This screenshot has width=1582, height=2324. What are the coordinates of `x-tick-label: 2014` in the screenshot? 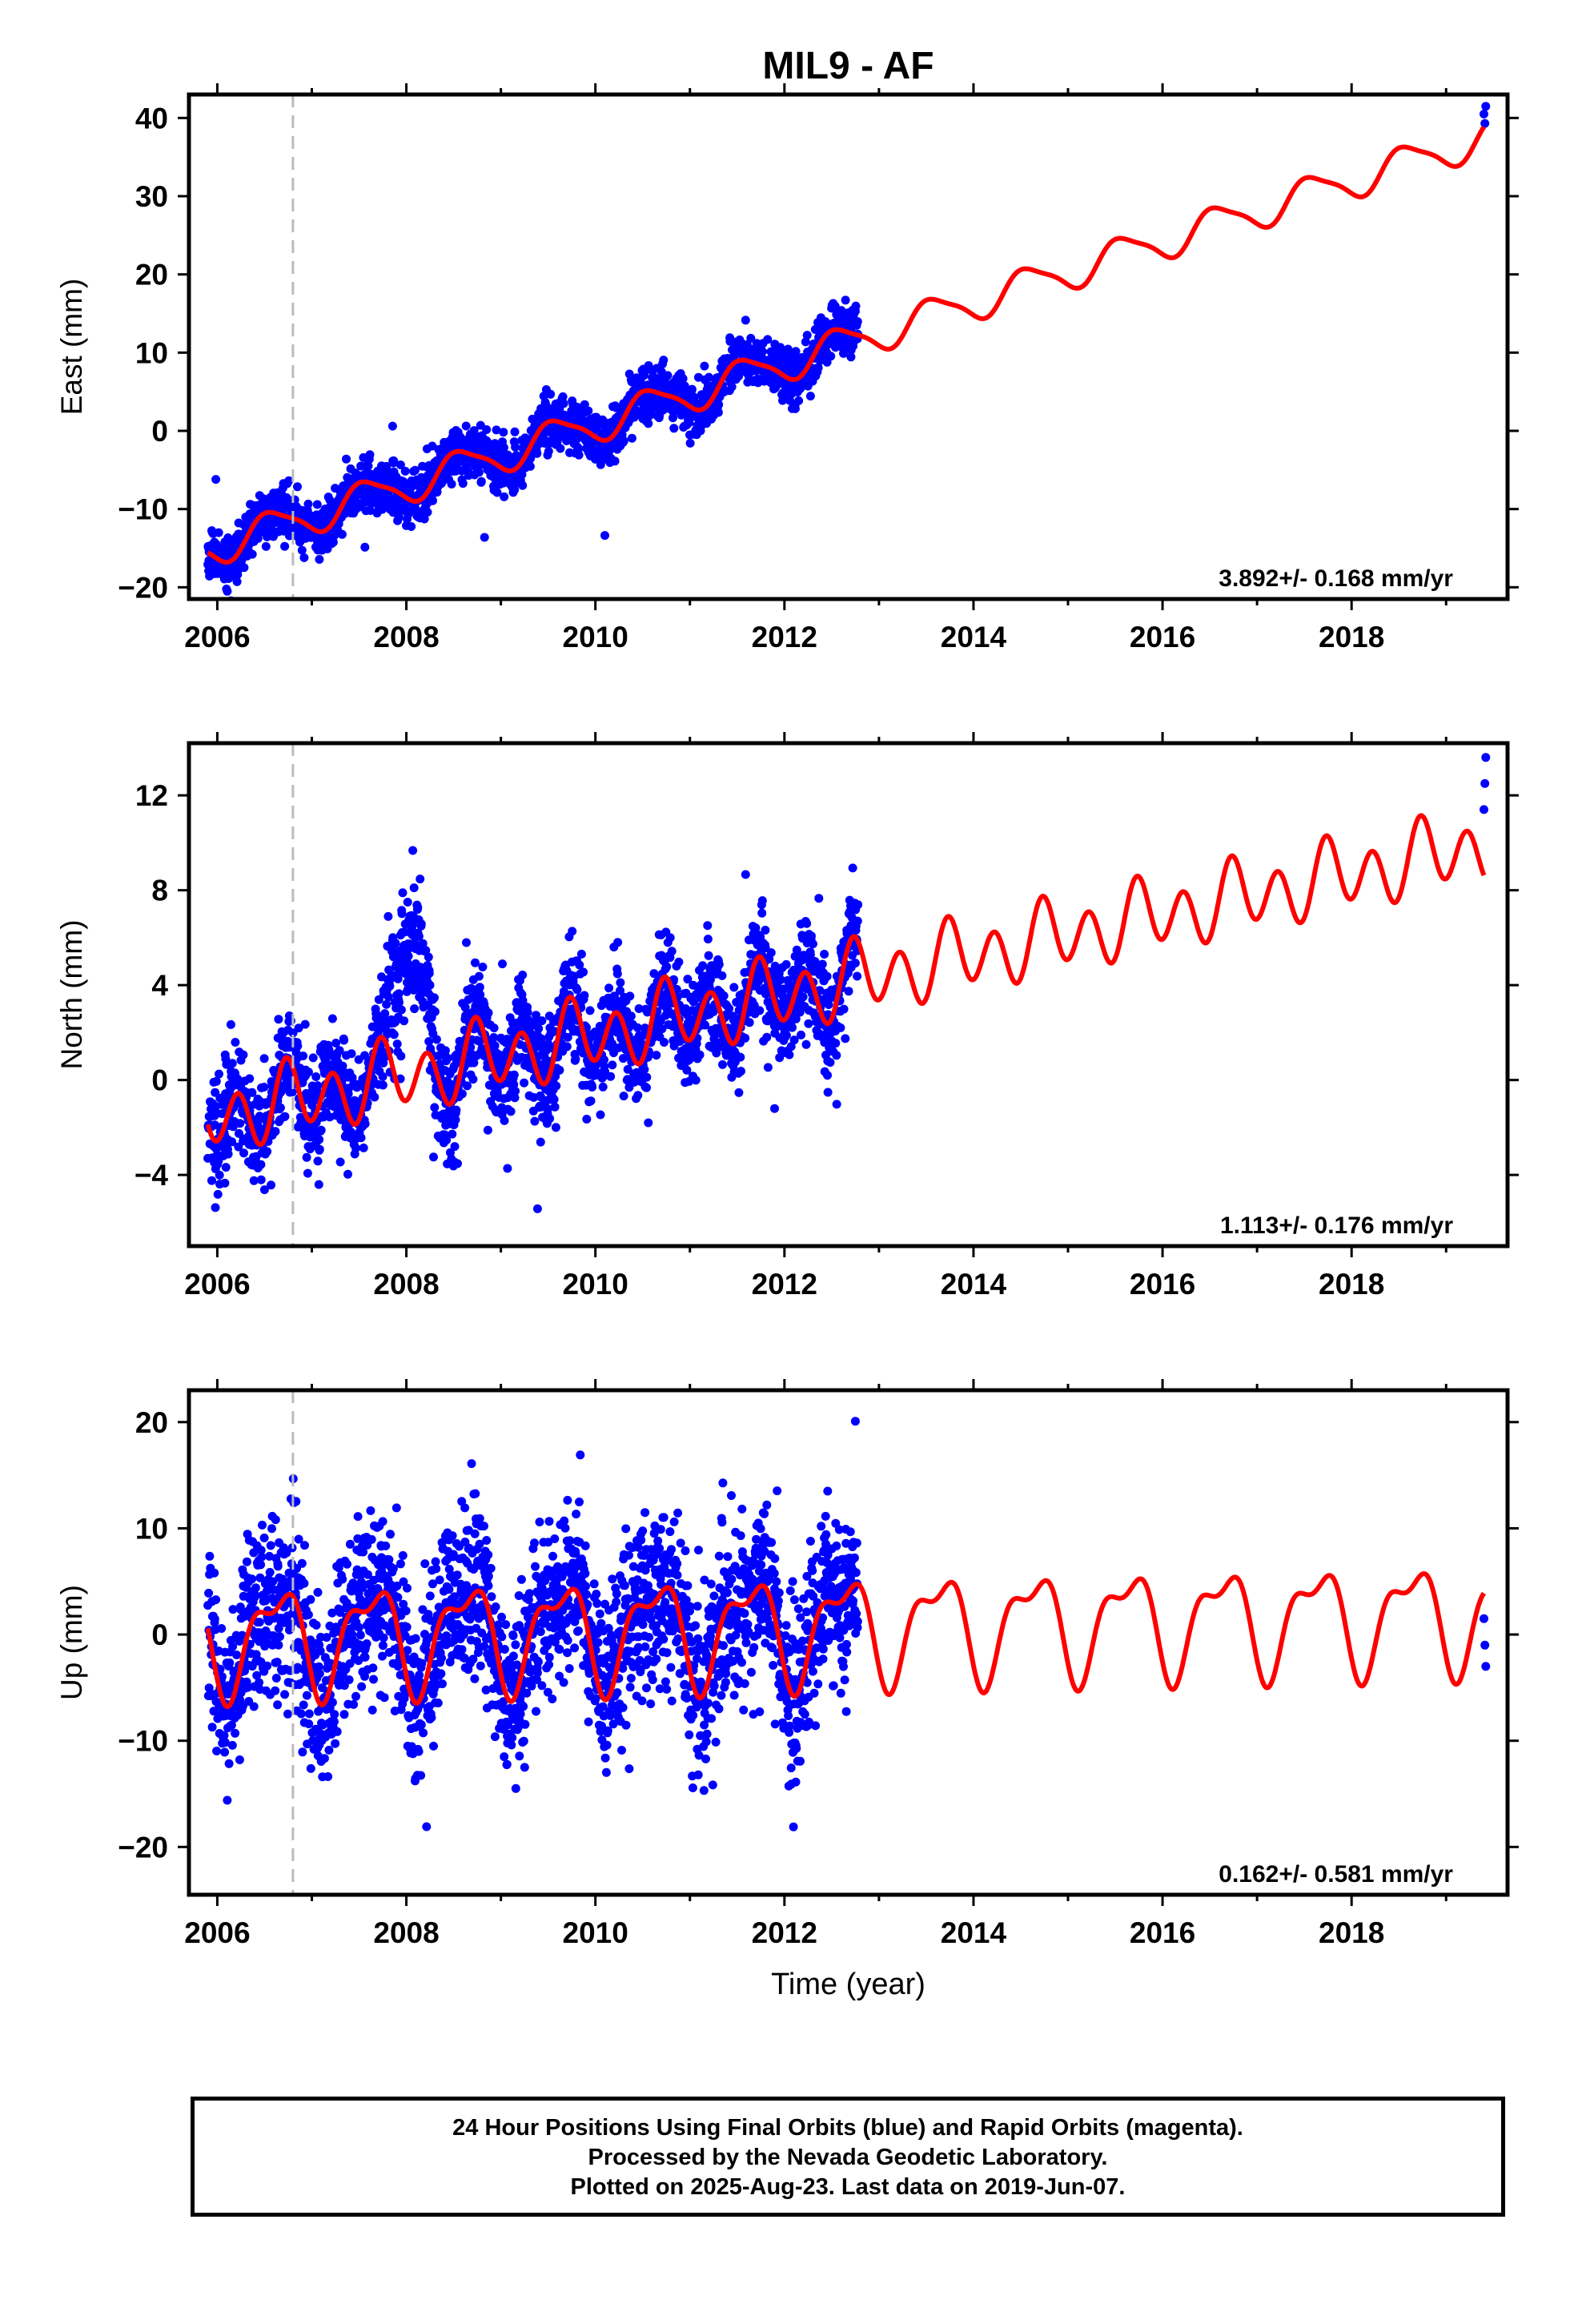 It's located at (974, 1284).